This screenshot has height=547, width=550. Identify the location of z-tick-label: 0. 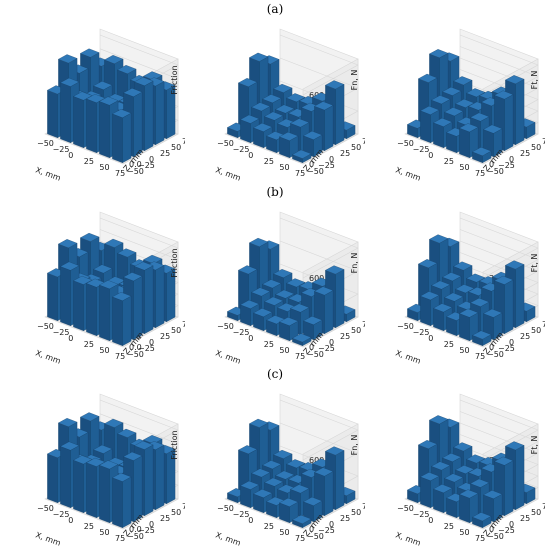
(311, 164).